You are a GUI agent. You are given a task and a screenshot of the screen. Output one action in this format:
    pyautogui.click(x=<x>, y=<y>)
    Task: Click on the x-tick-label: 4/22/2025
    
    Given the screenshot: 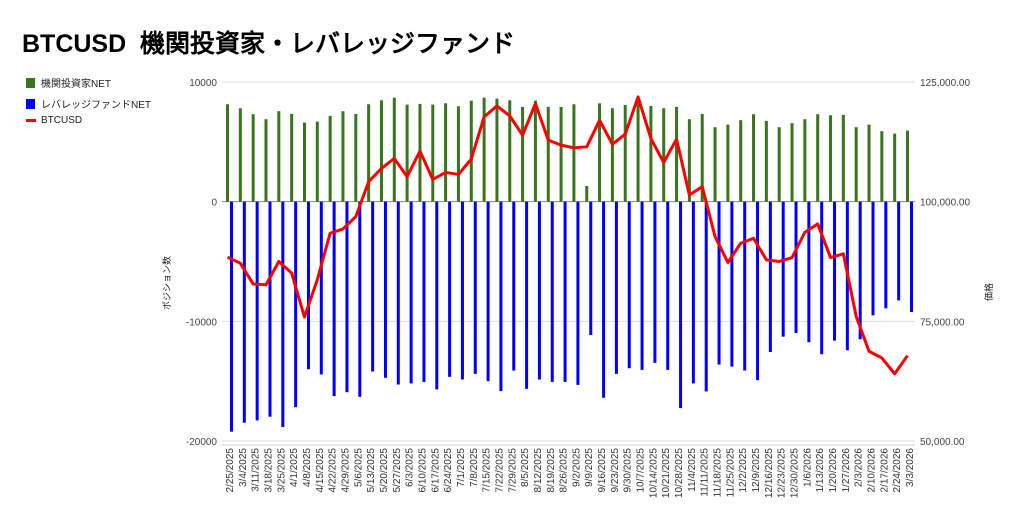 What is the action you would take?
    pyautogui.click(x=333, y=470)
    